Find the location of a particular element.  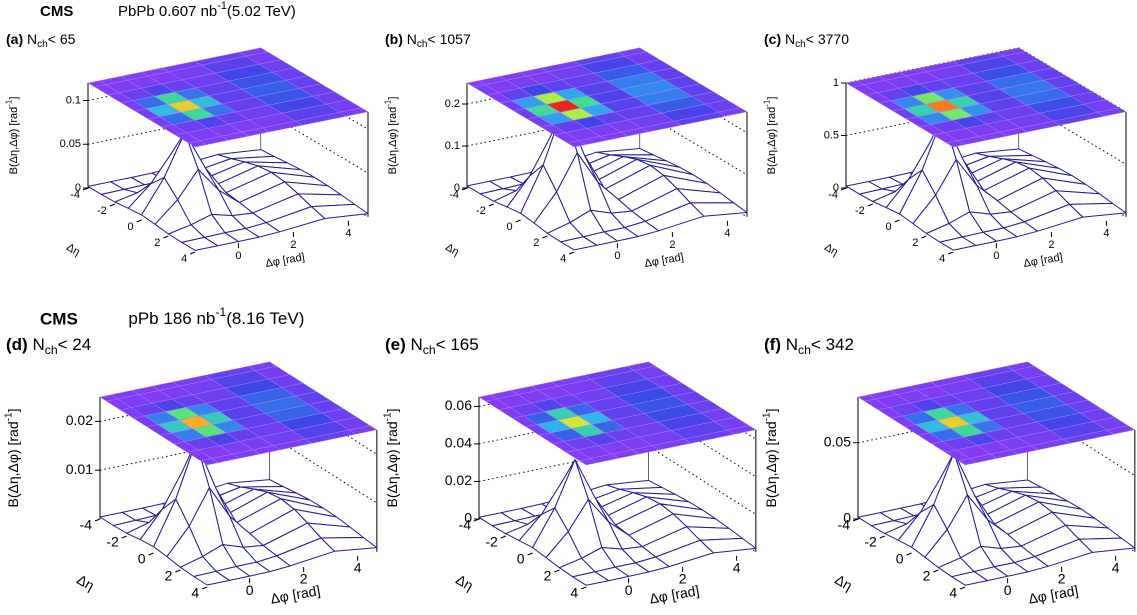

text-part: B(Δη,Δφ) [rad is located at coordinates (771, 464).